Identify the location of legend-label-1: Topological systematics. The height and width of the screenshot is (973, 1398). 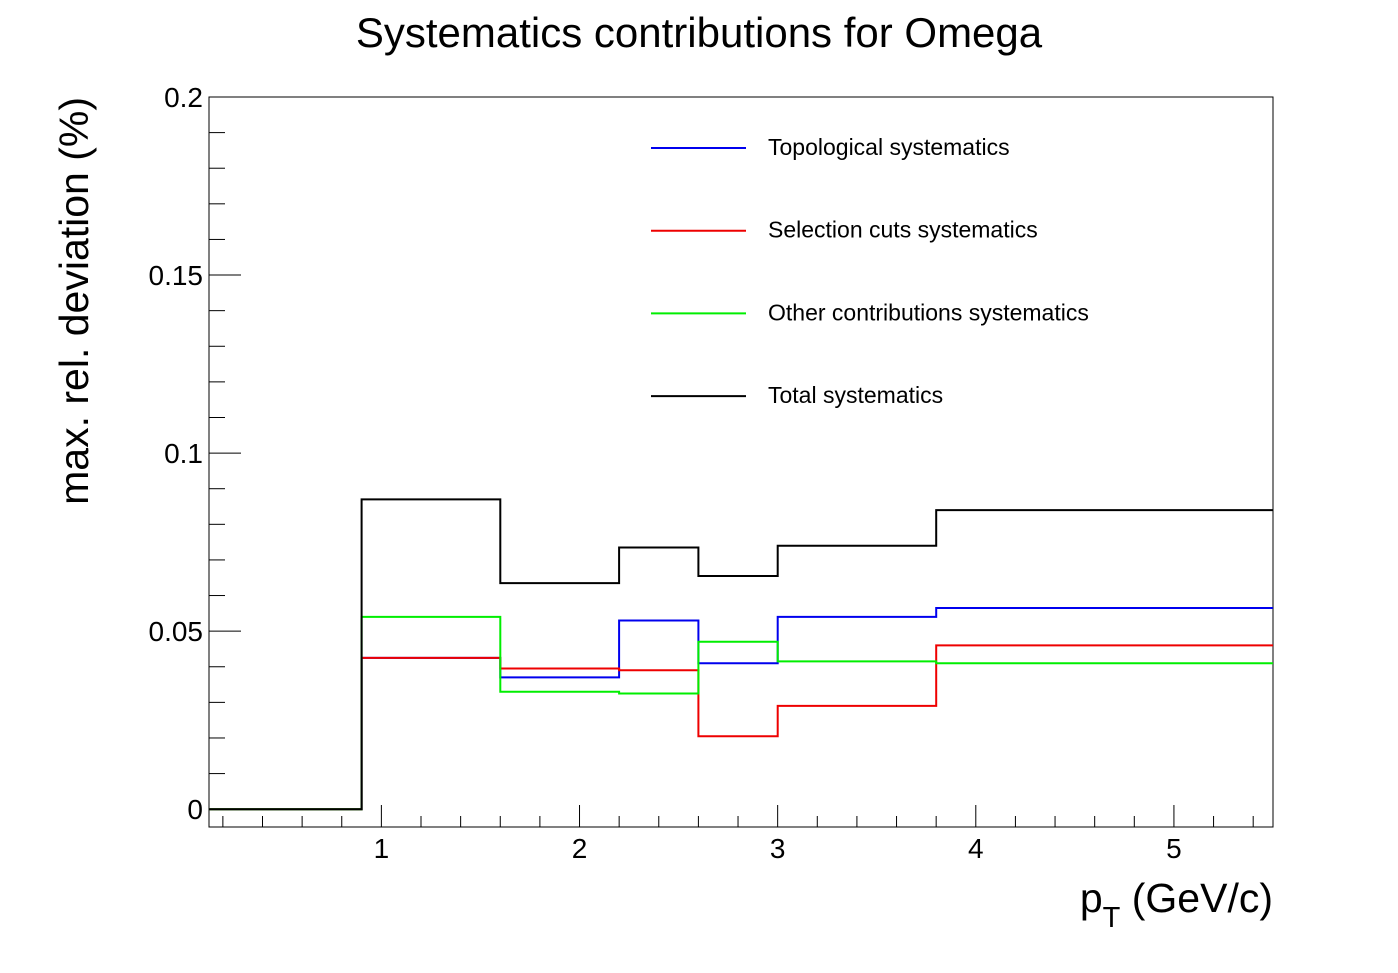
(889, 147).